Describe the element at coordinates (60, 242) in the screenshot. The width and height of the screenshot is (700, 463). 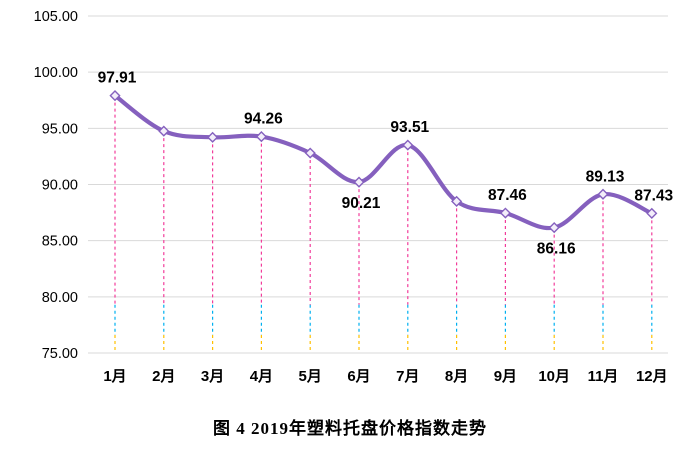
I see `y-axis-tick-label: 85.00` at that location.